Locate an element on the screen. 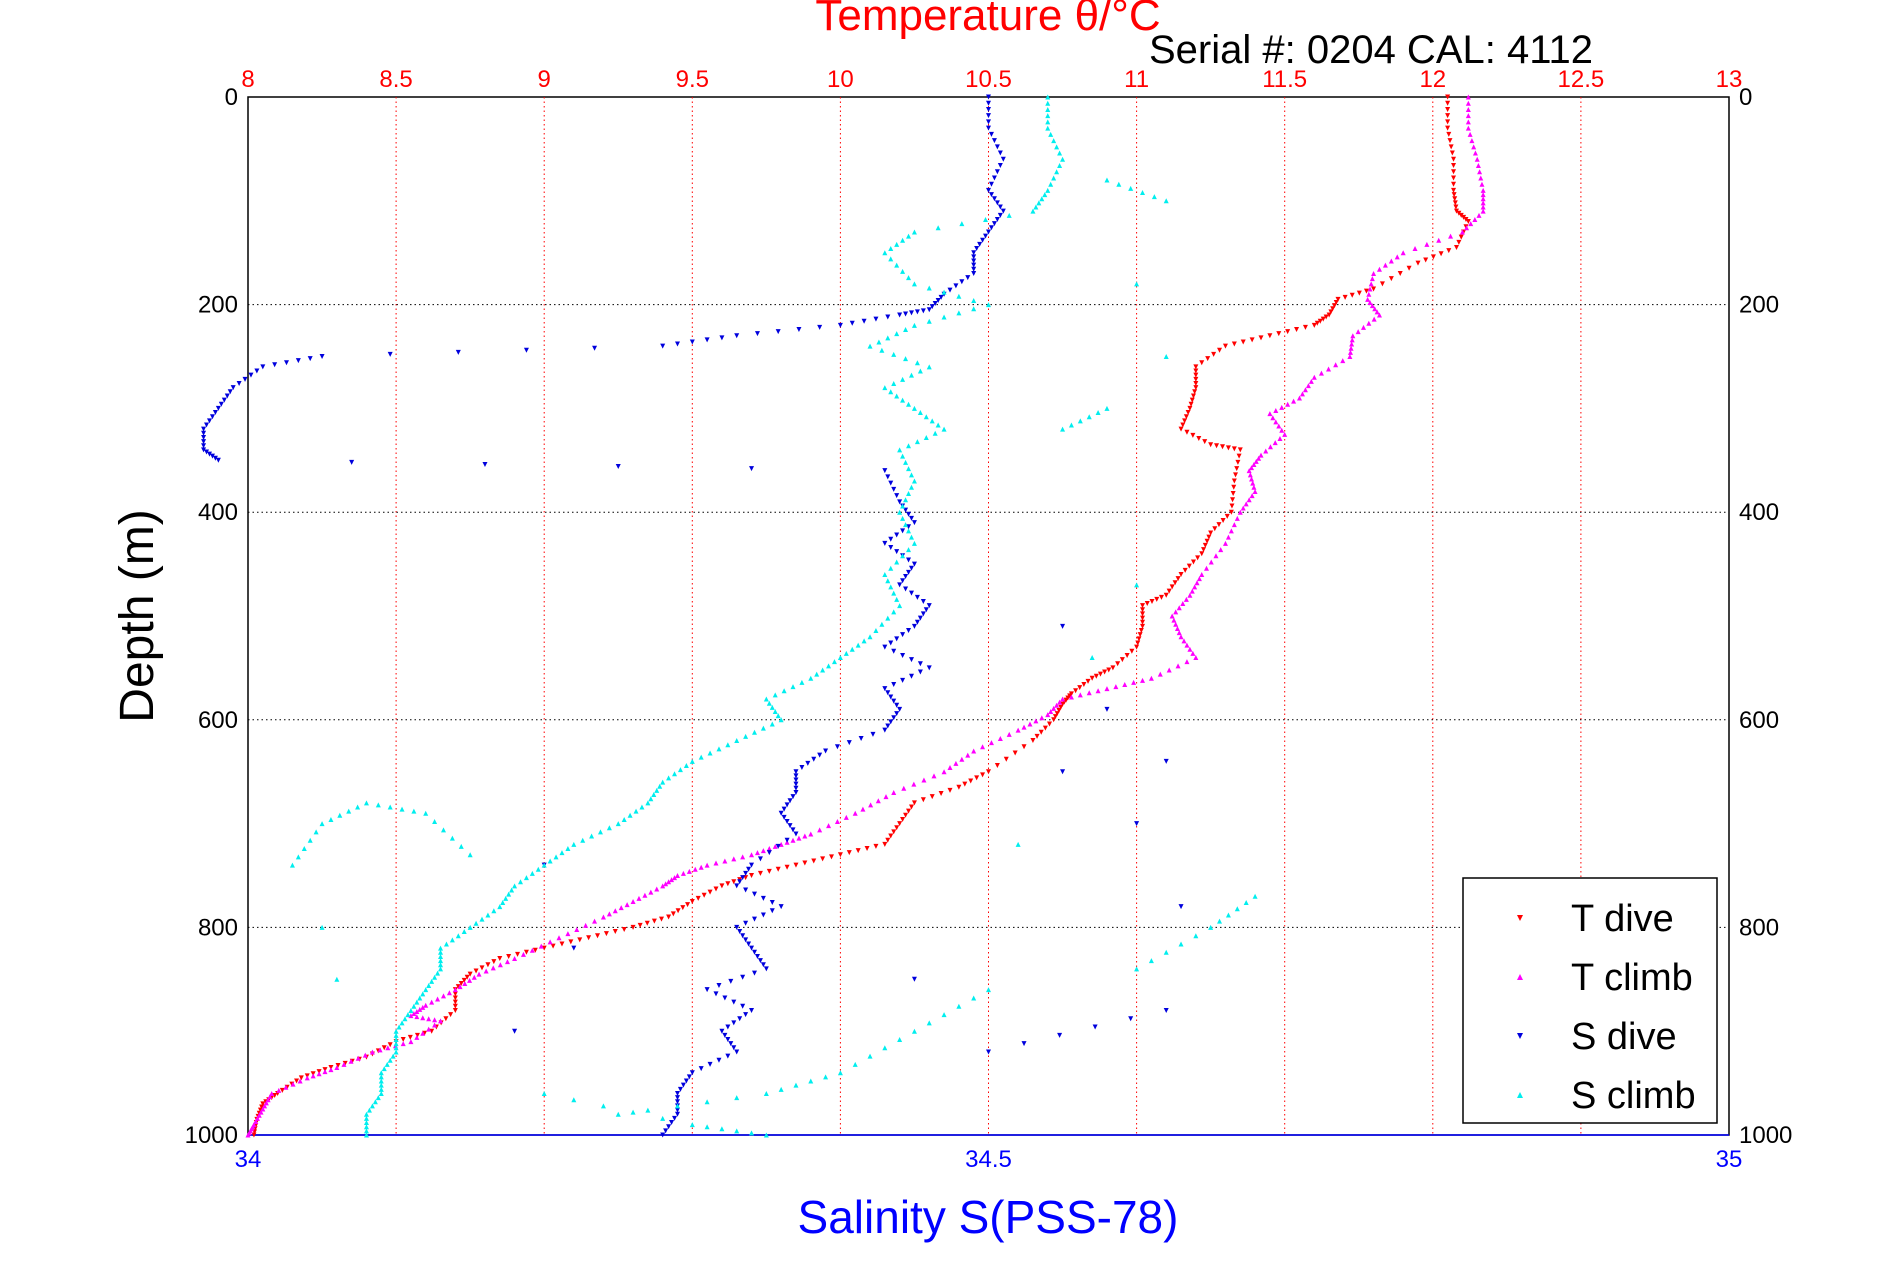 The width and height of the screenshot is (1891, 1267). legend-marker is located at coordinates (1520, 1095).